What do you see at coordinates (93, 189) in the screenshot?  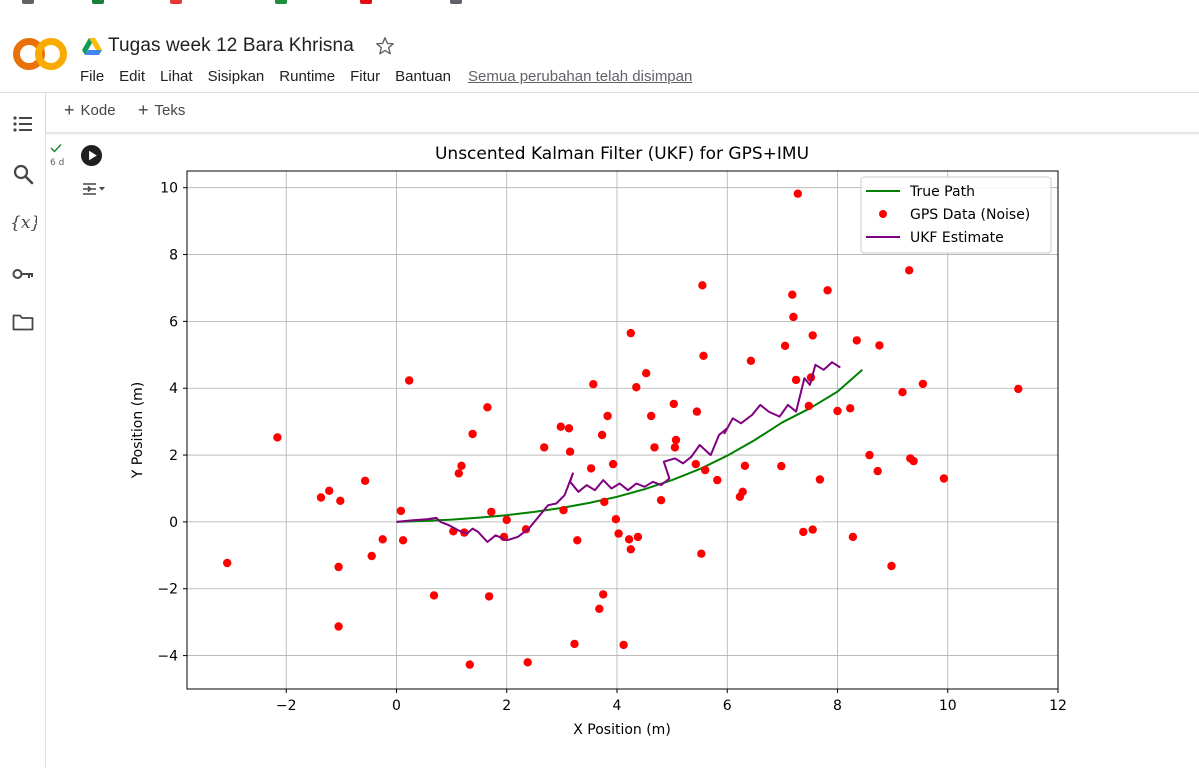 I see `output-actions-button` at bounding box center [93, 189].